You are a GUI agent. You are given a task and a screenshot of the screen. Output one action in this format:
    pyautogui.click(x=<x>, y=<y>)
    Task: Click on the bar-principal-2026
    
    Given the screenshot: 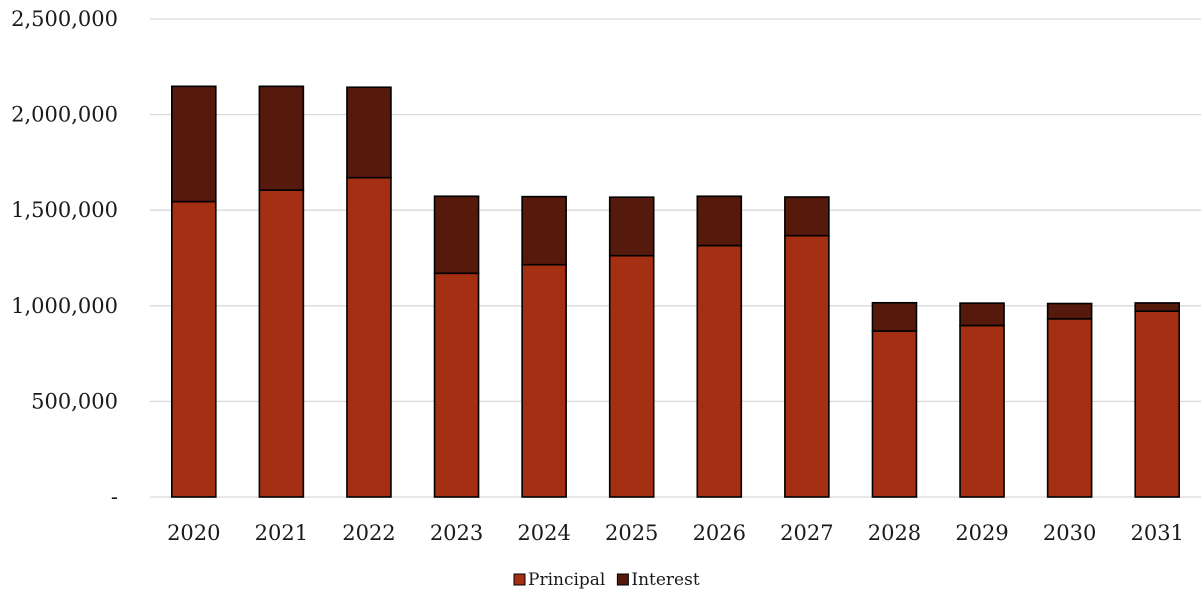 What is the action you would take?
    pyautogui.click(x=719, y=371)
    